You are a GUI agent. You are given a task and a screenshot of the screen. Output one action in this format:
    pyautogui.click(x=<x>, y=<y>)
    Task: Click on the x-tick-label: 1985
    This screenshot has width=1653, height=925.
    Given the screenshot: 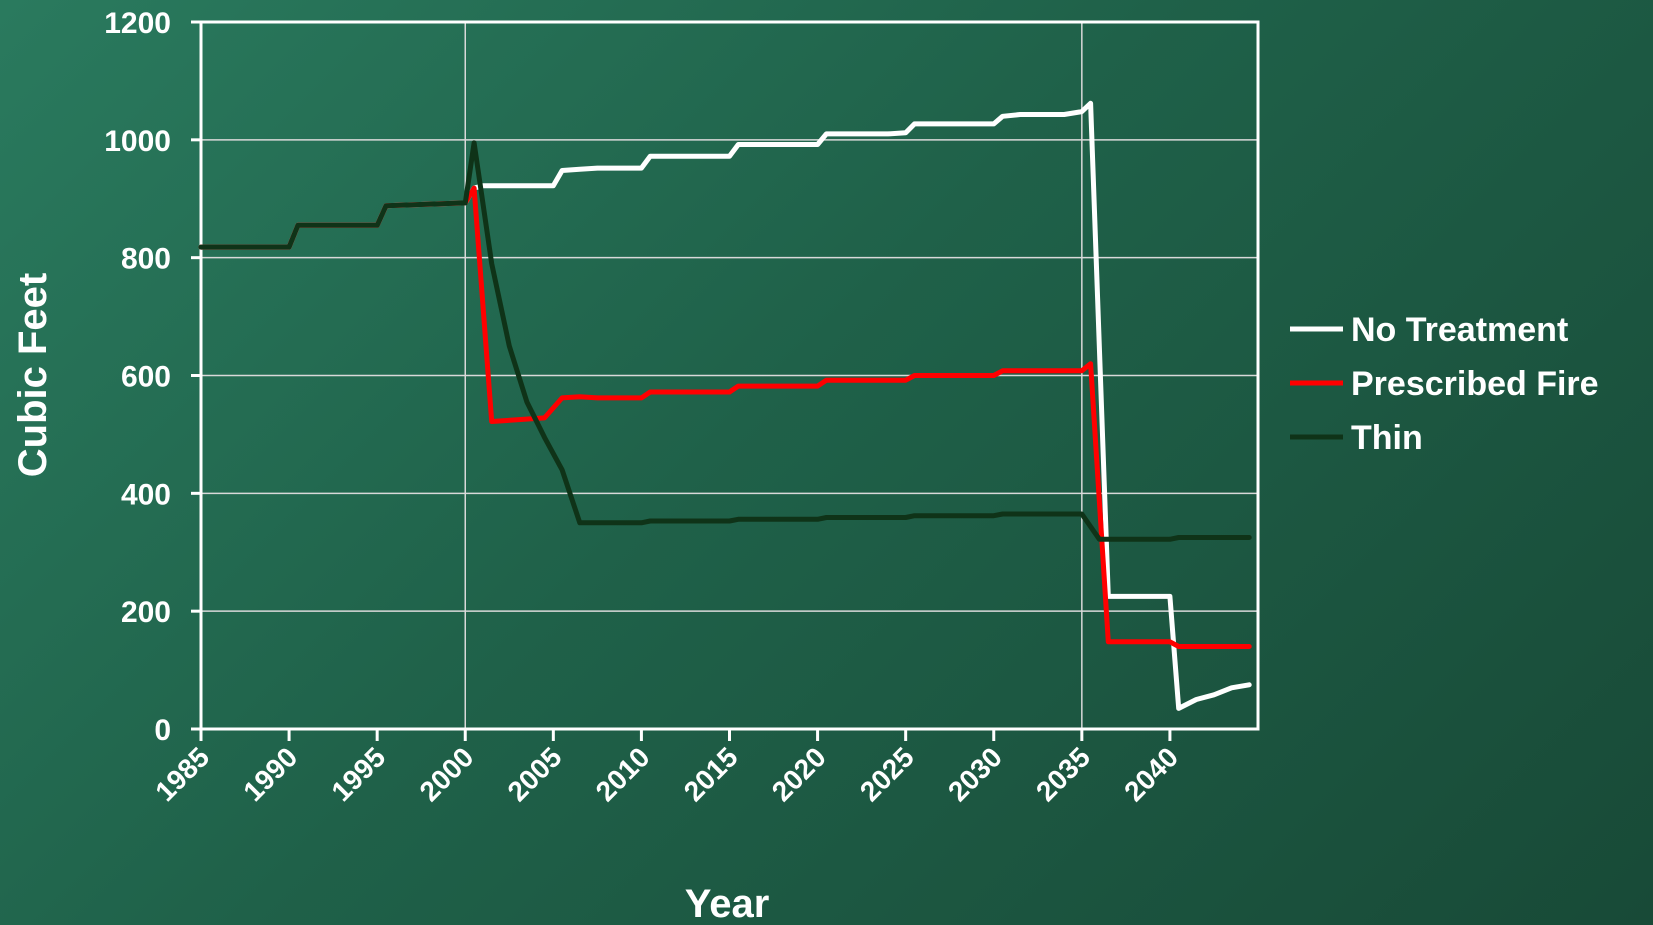 What is the action you would take?
    pyautogui.click(x=182, y=774)
    